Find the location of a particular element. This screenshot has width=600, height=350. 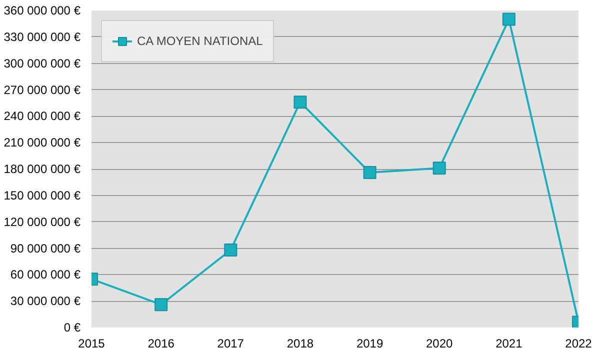

y-tick-label: 30 000 000 € is located at coordinates (45, 301).